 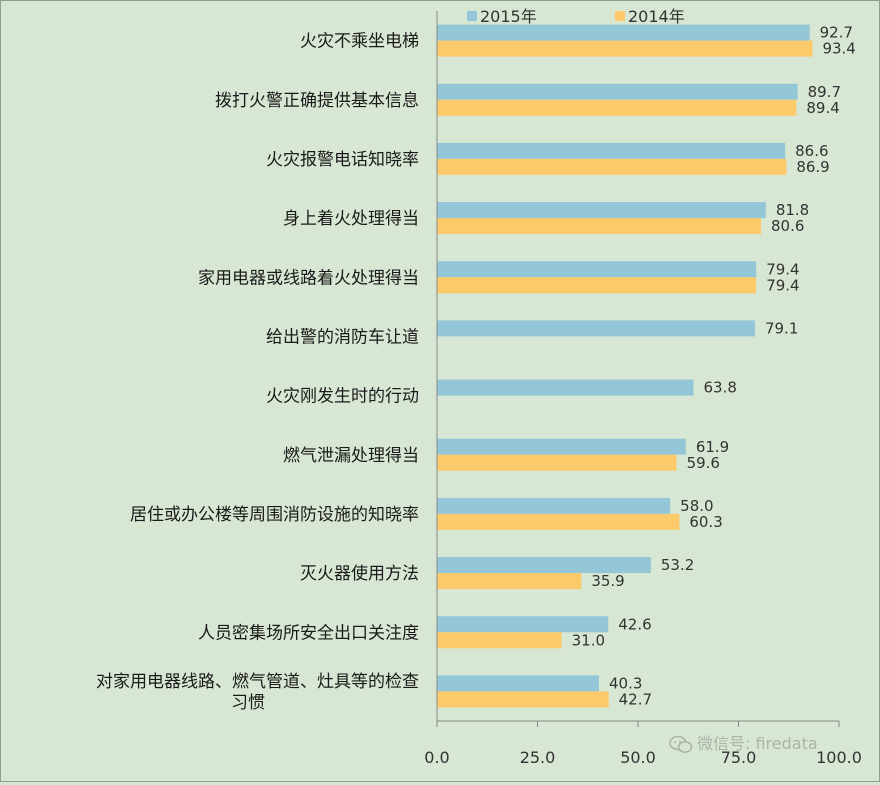 What do you see at coordinates (308, 633) in the screenshot?
I see `category-label-10: 人员密集场所安全出口关注度` at bounding box center [308, 633].